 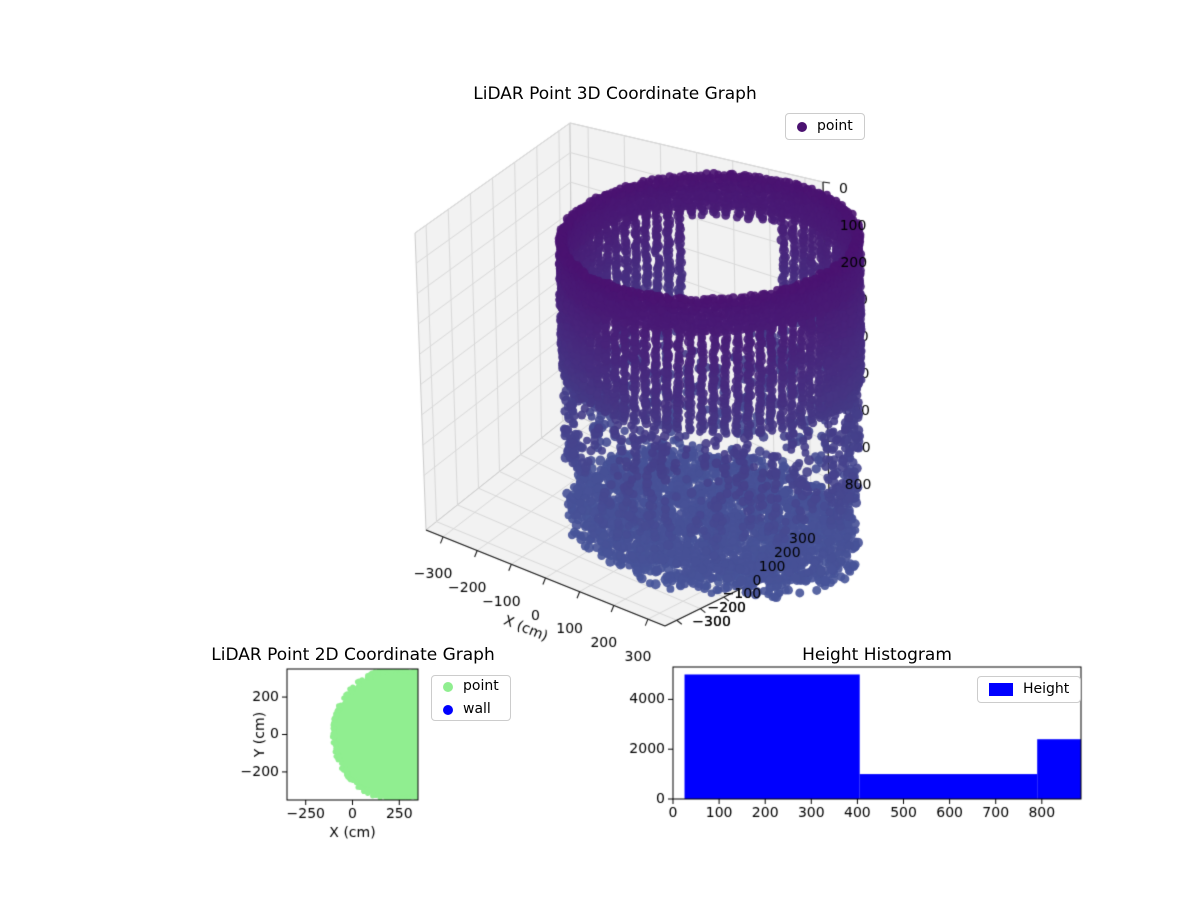 I want to click on legend-item-height: Height, so click(x=1029, y=689).